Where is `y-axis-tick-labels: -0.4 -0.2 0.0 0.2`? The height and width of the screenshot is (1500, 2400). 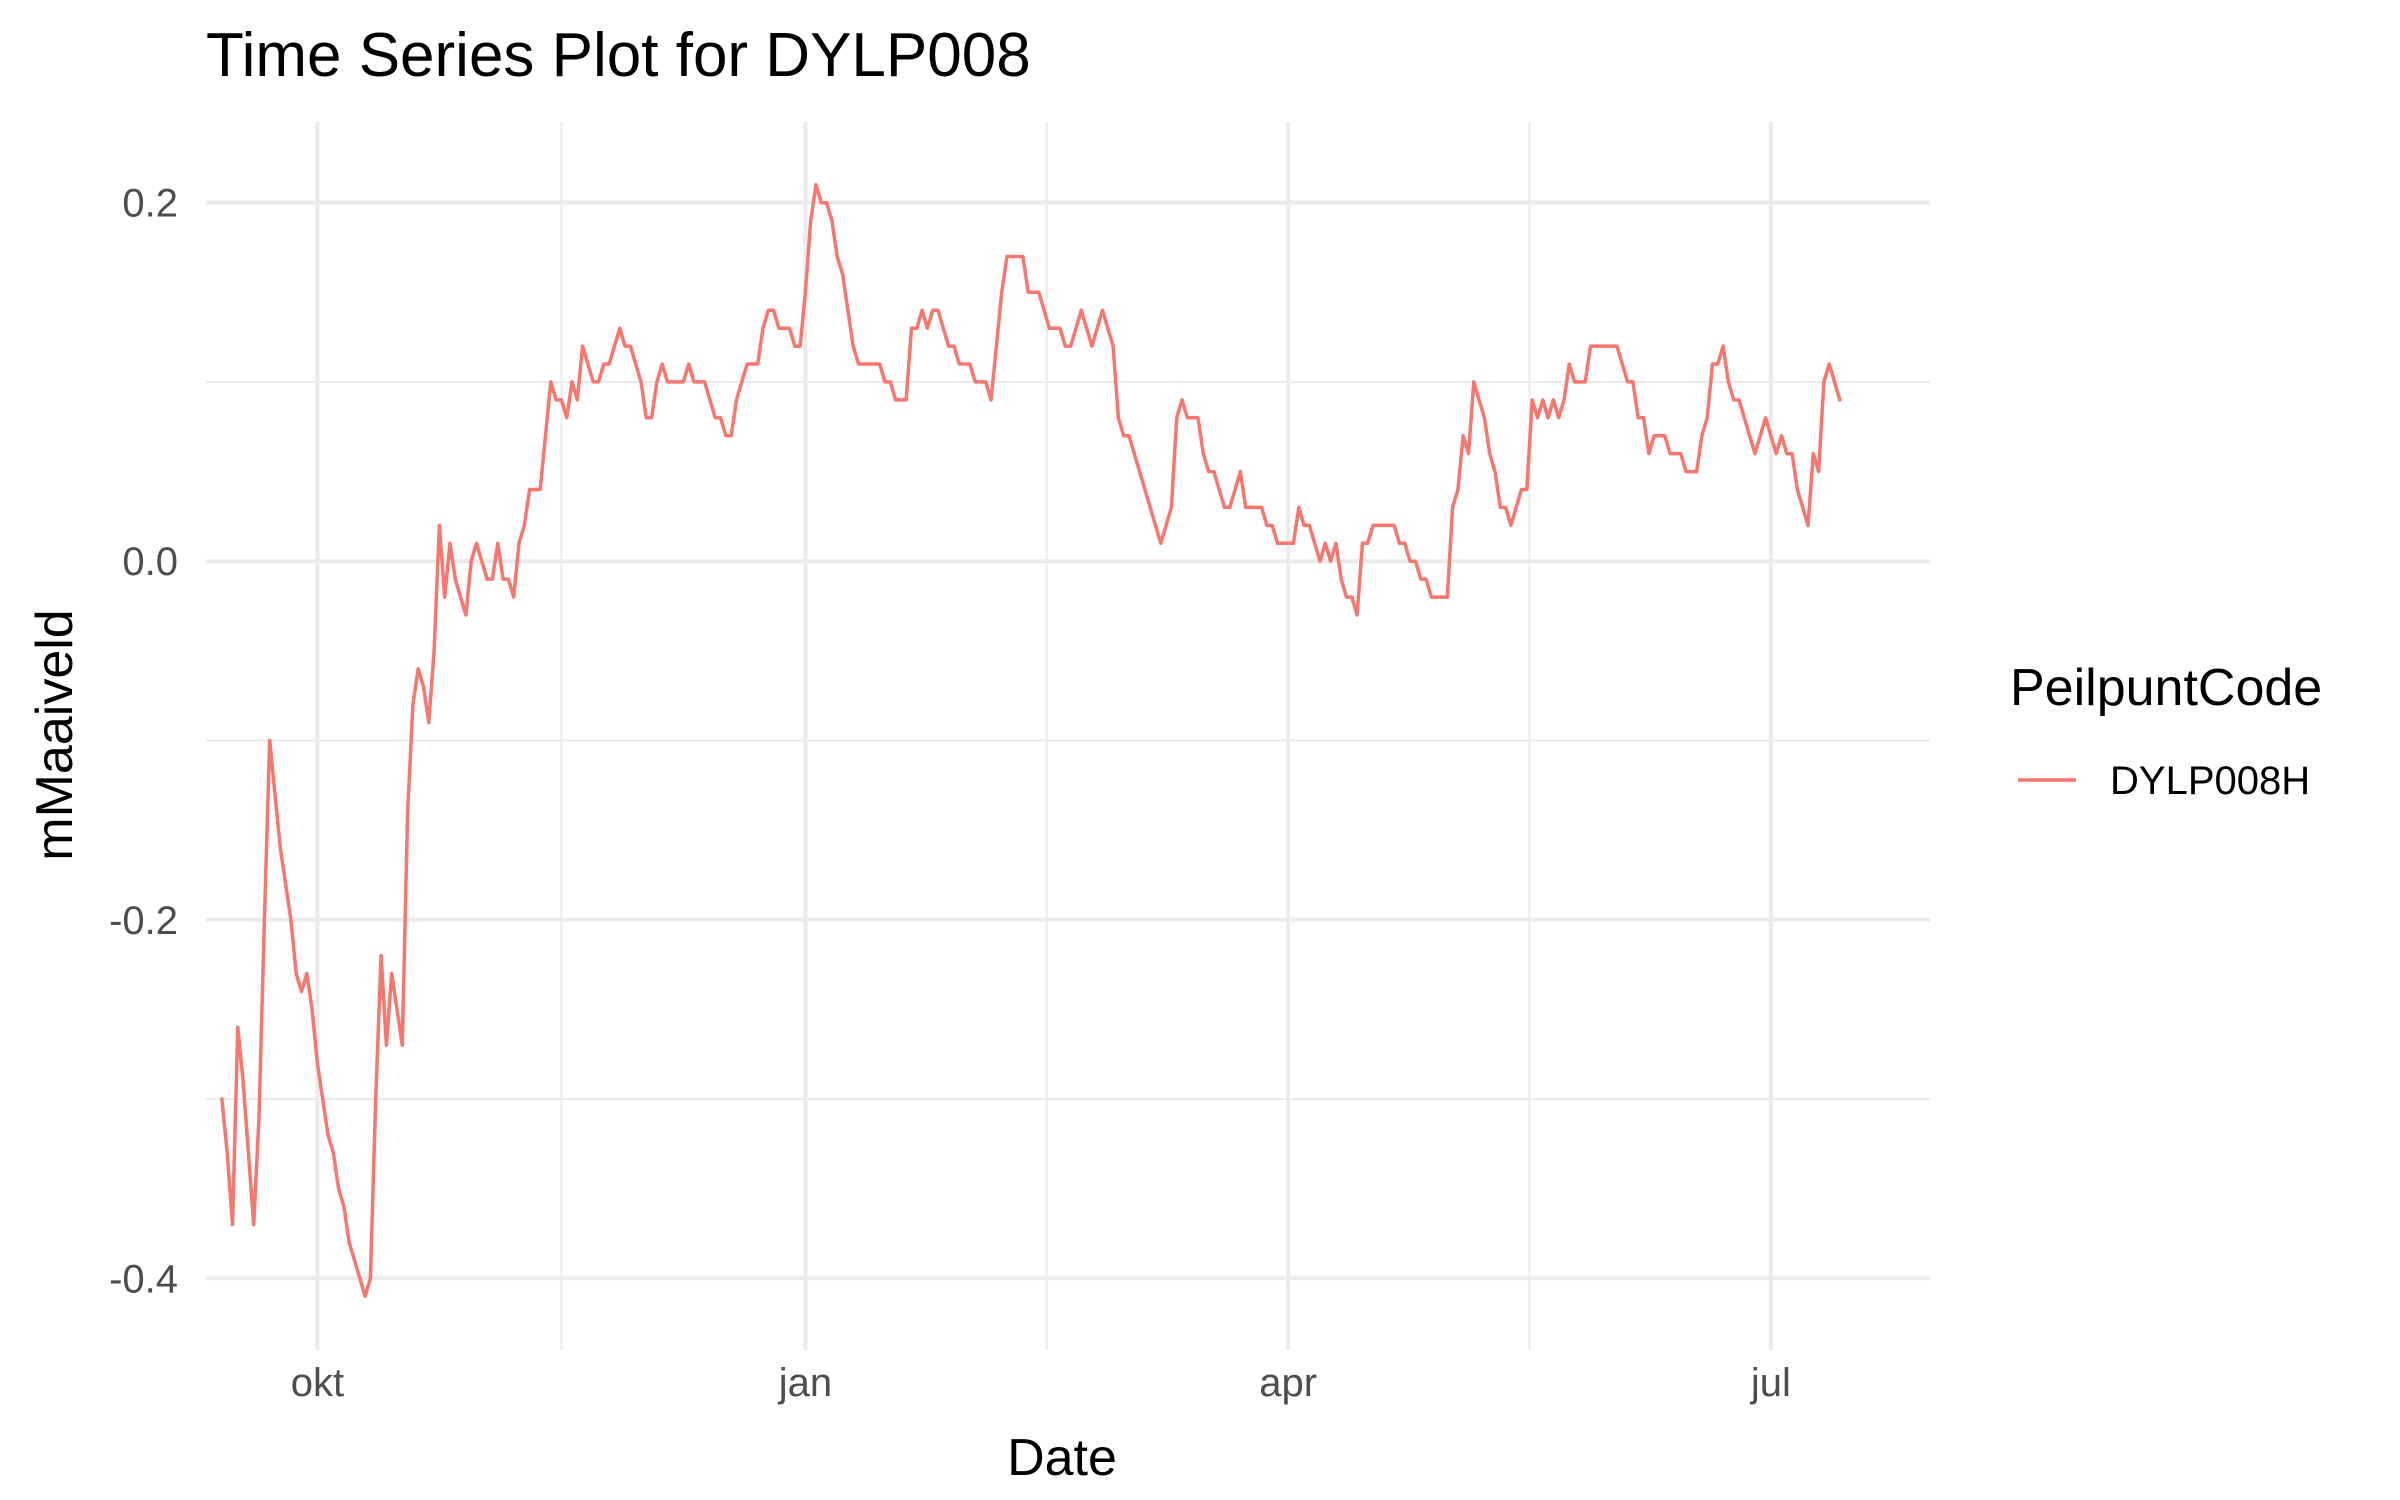 y-axis-tick-labels: -0.4 -0.2 0.0 0.2 is located at coordinates (143, 742).